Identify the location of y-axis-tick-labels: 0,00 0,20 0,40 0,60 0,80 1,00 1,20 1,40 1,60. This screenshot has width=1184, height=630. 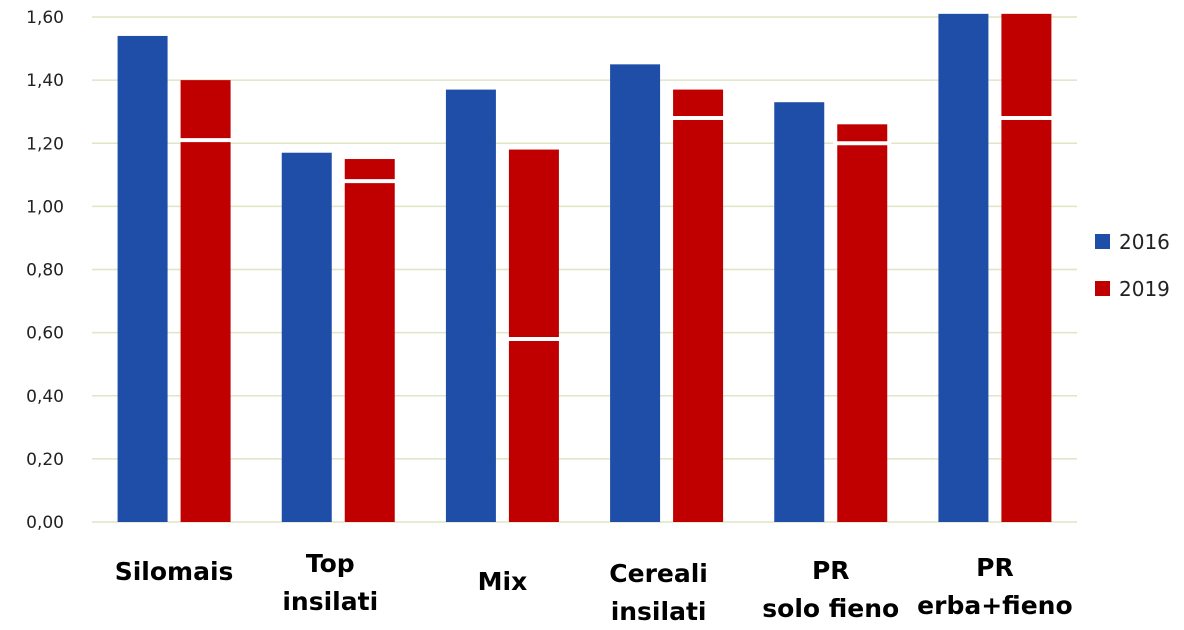
(45, 270).